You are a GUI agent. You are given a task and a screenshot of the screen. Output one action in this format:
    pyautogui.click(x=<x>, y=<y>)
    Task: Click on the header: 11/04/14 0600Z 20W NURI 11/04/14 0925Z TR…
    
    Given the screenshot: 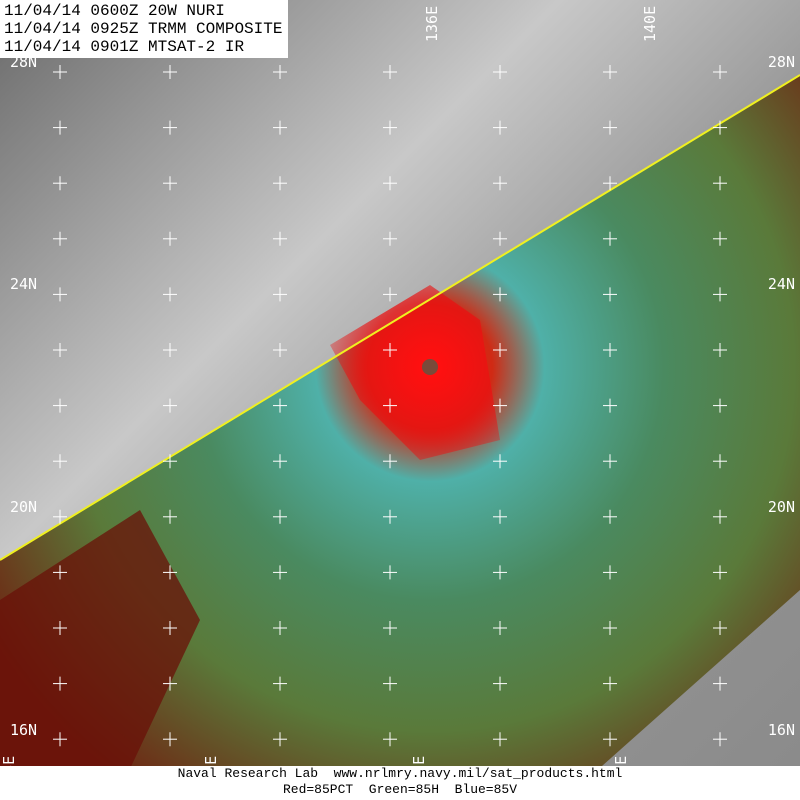 What is the action you would take?
    pyautogui.click(x=144, y=29)
    